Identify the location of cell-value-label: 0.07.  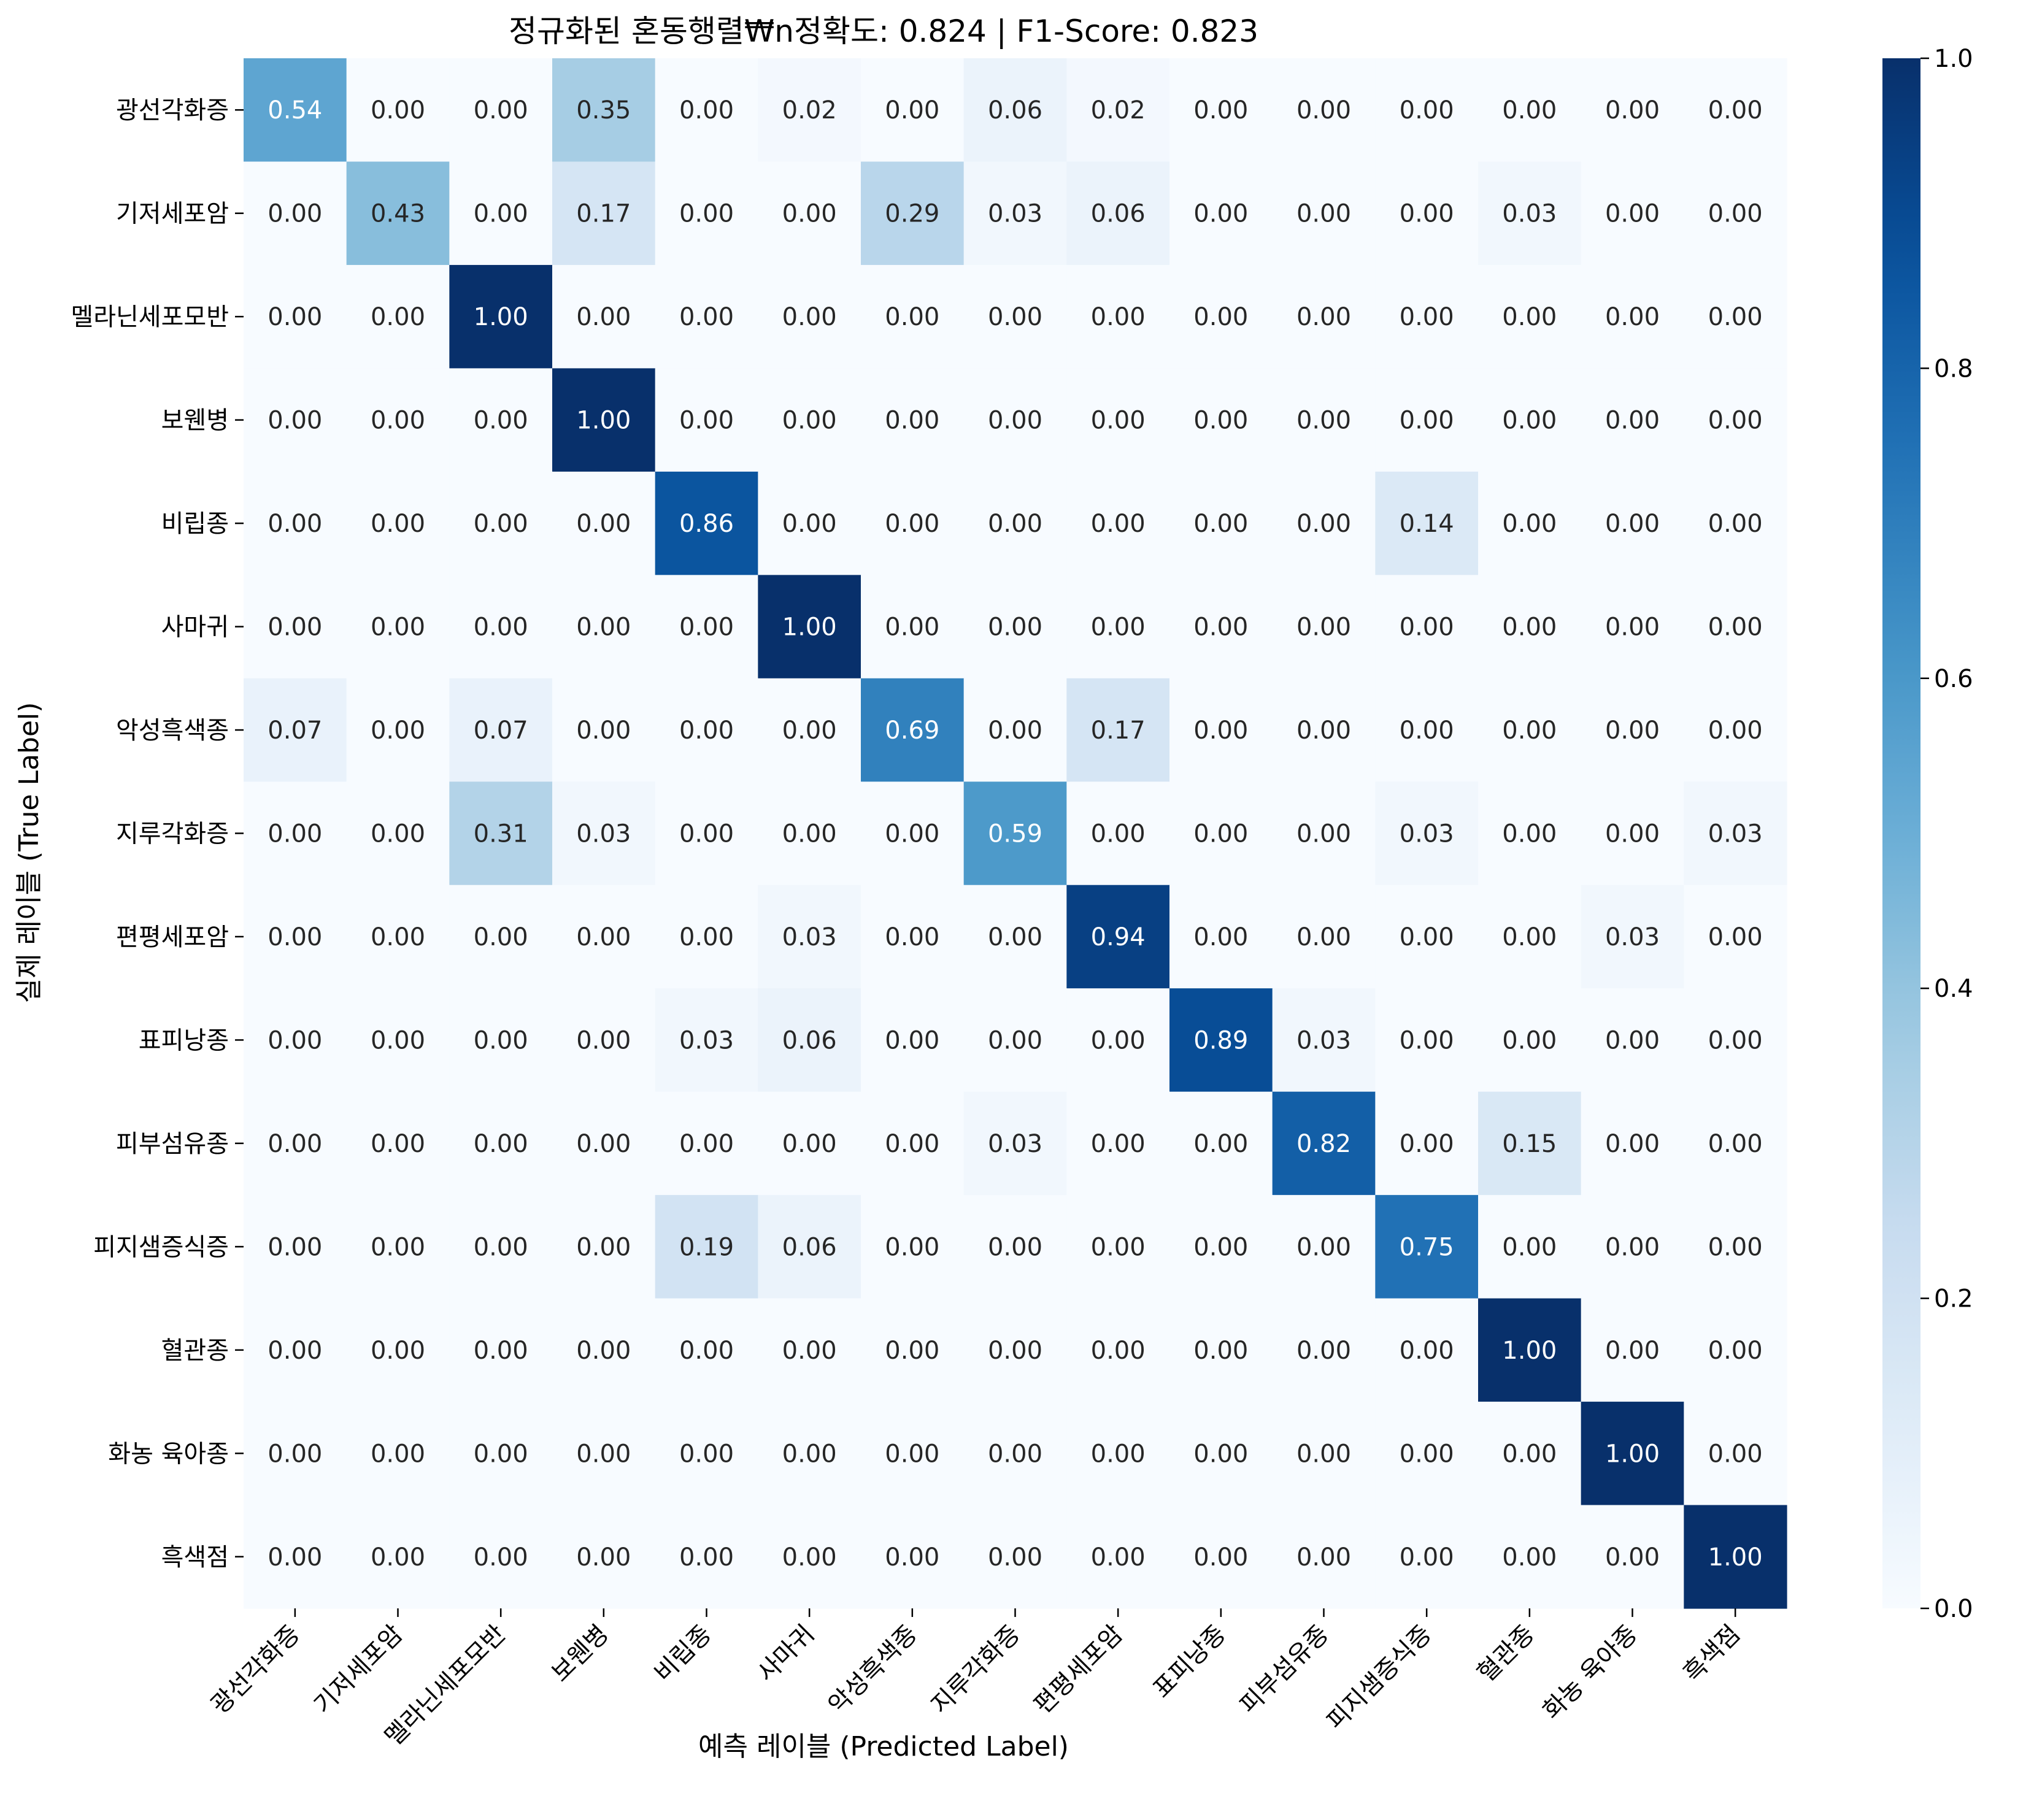
(501, 730).